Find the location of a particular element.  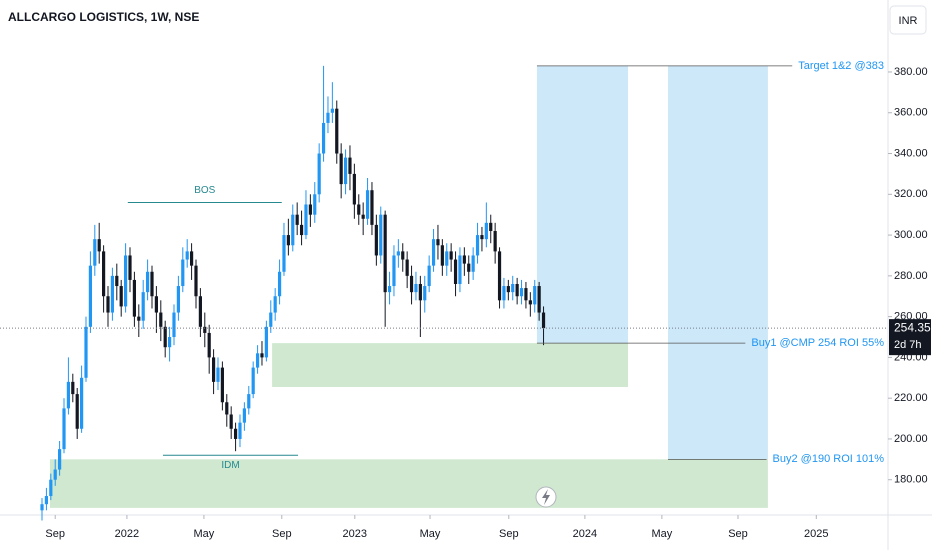

annotation-label: Buy1 @CMP 254 ROI 55% is located at coordinates (817, 343).